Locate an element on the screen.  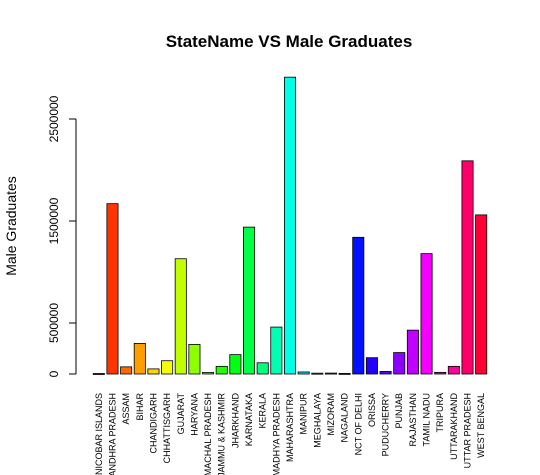
x-tick-label: HARYANA is located at coordinates (194, 414).